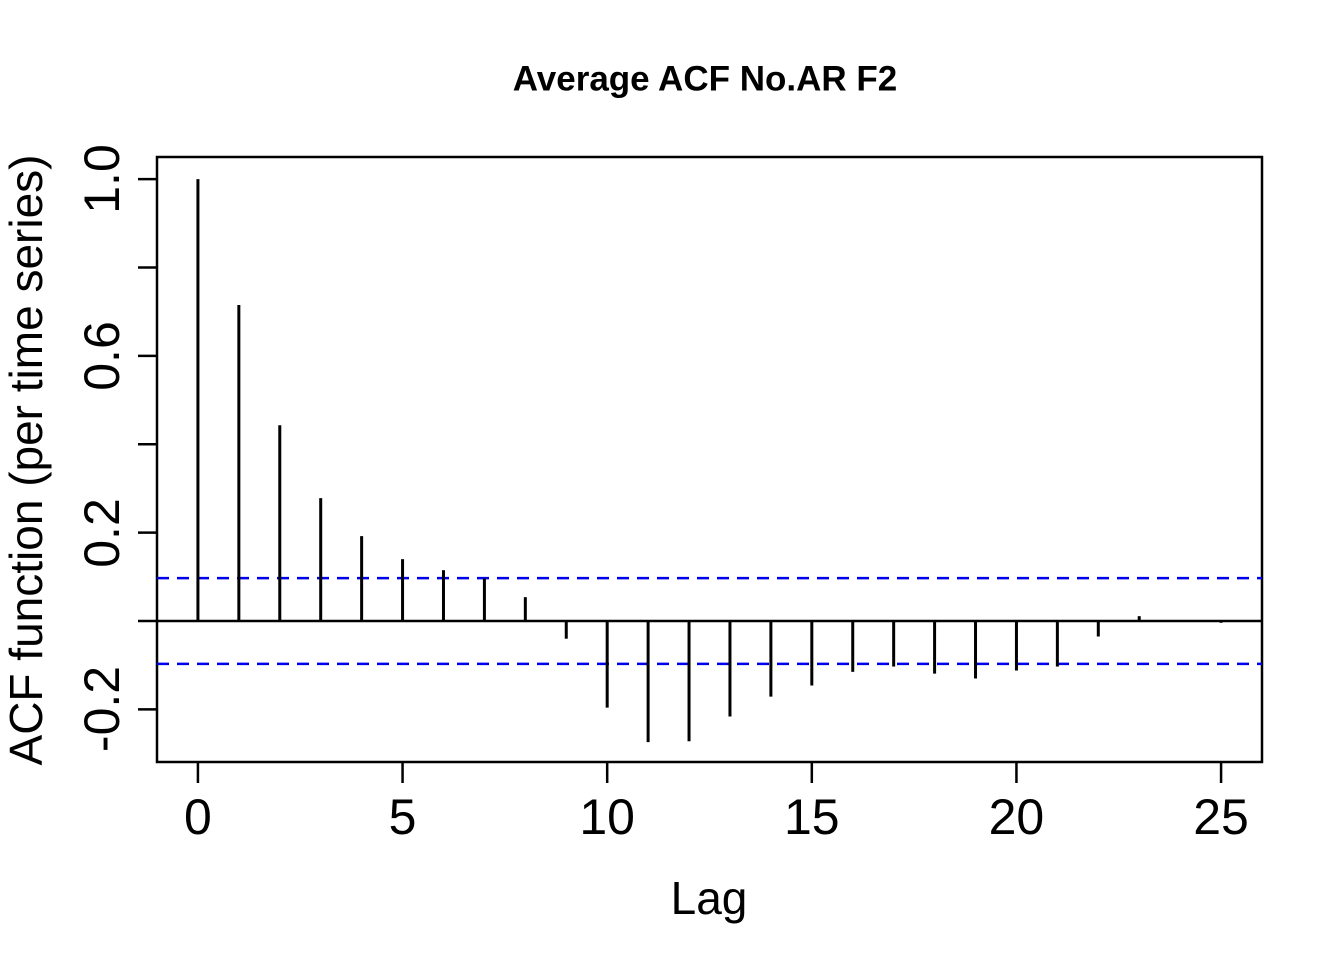 The width and height of the screenshot is (1344, 960). What do you see at coordinates (26, 460) in the screenshot?
I see `y-axis-title: ACF function (per time series)` at bounding box center [26, 460].